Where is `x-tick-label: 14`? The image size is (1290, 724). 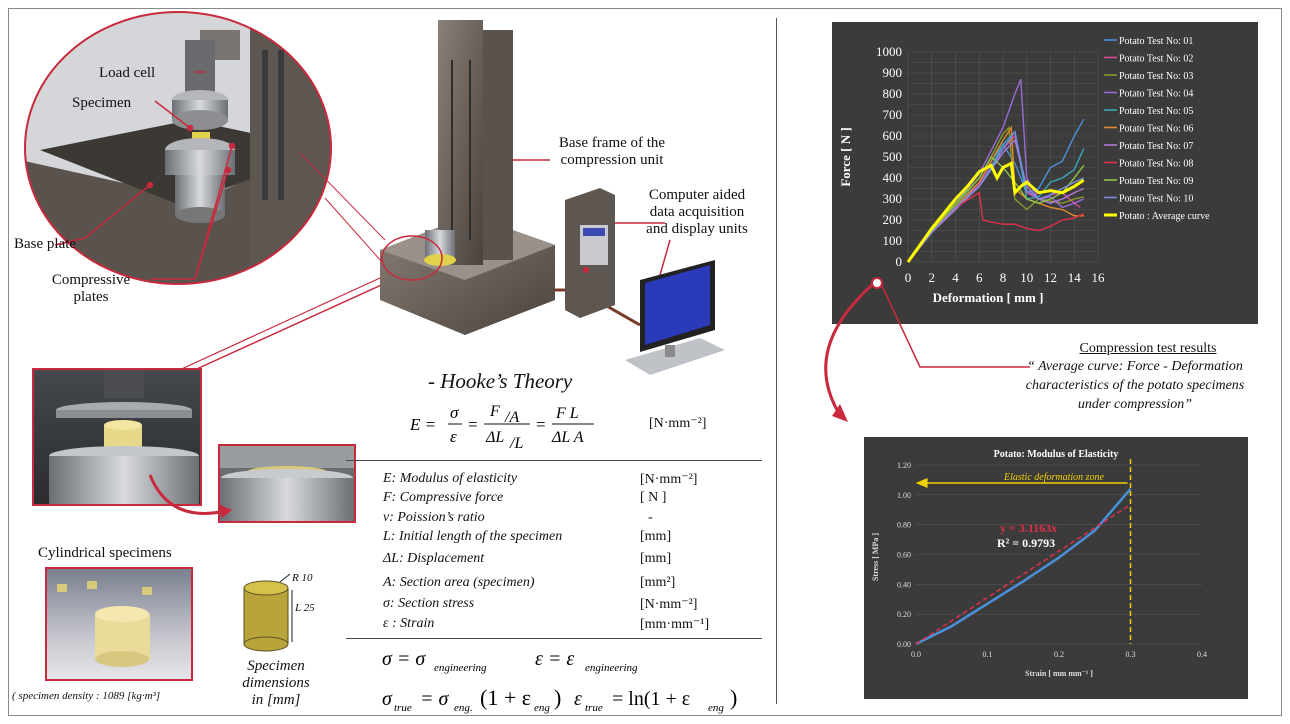 x-tick-label: 14 is located at coordinates (1075, 277).